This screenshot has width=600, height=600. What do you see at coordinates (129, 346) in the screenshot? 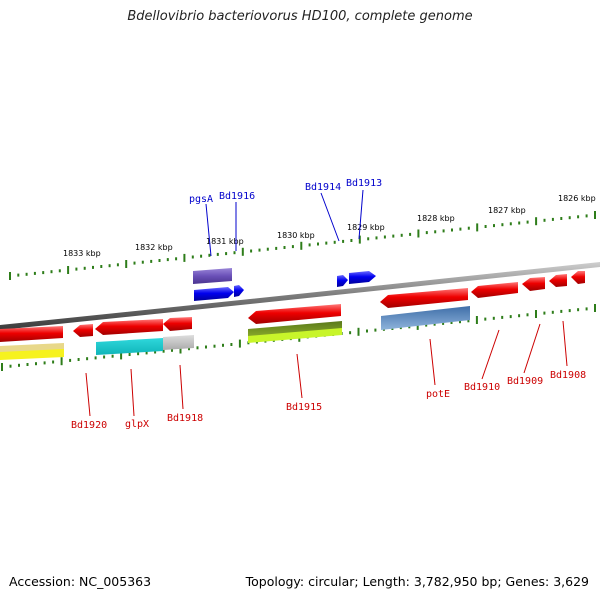
I see `feature-glpX-cyan` at bounding box center [129, 346].